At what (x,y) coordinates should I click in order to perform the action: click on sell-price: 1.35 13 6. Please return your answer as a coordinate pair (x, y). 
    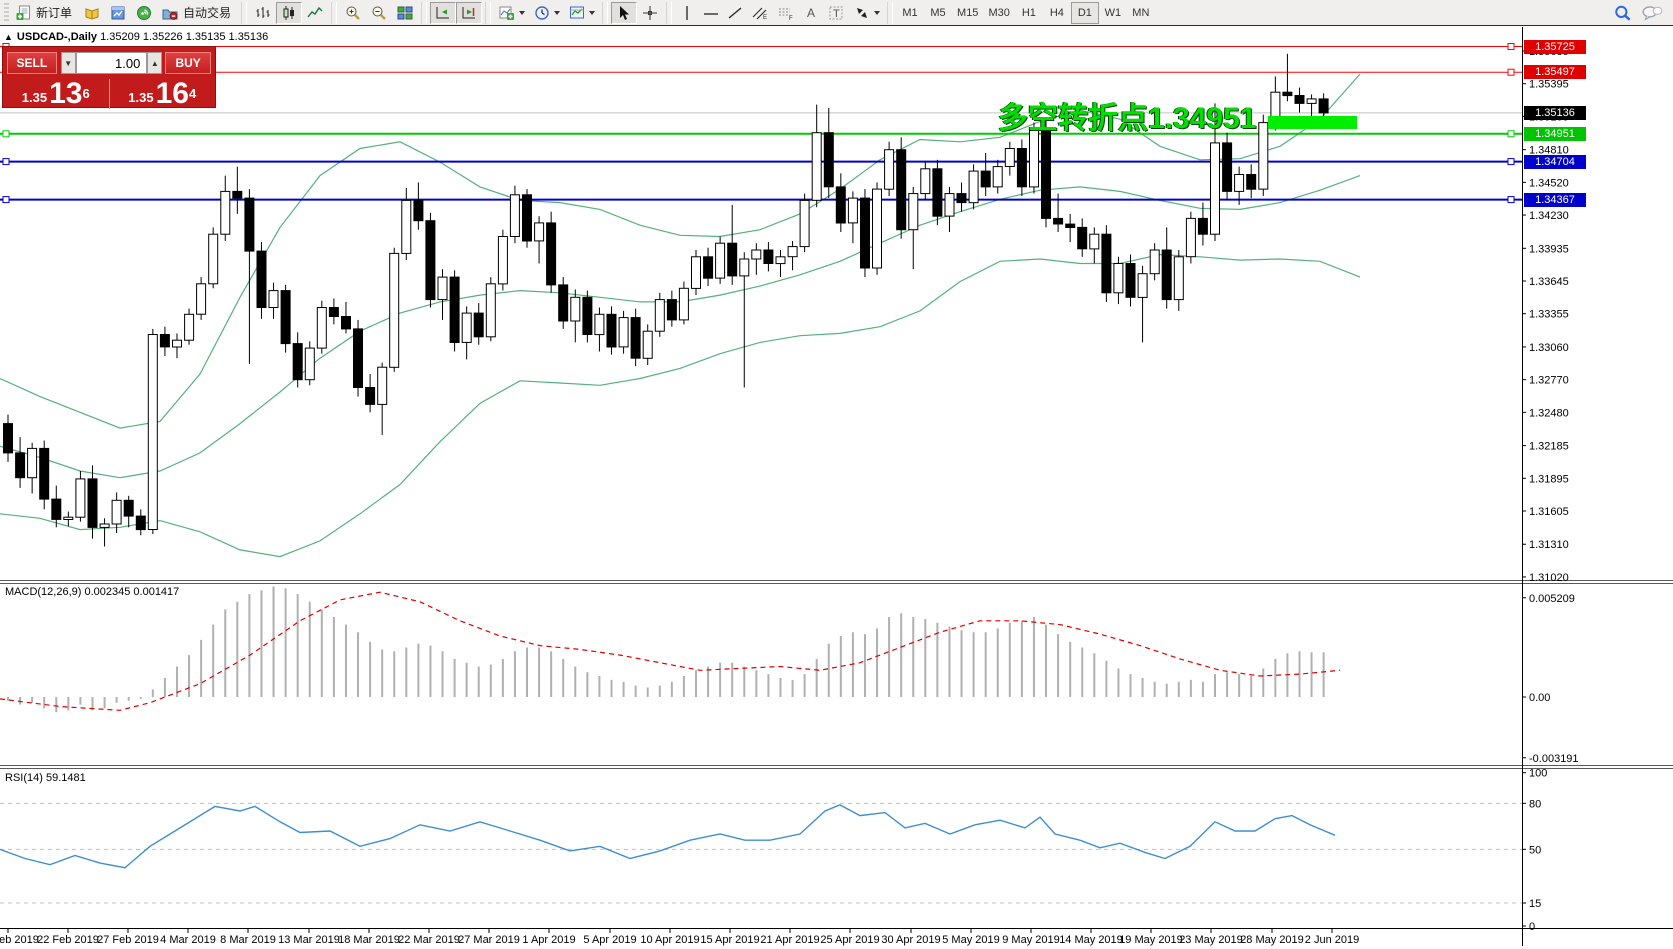
    Looking at the image, I should click on (56, 94).